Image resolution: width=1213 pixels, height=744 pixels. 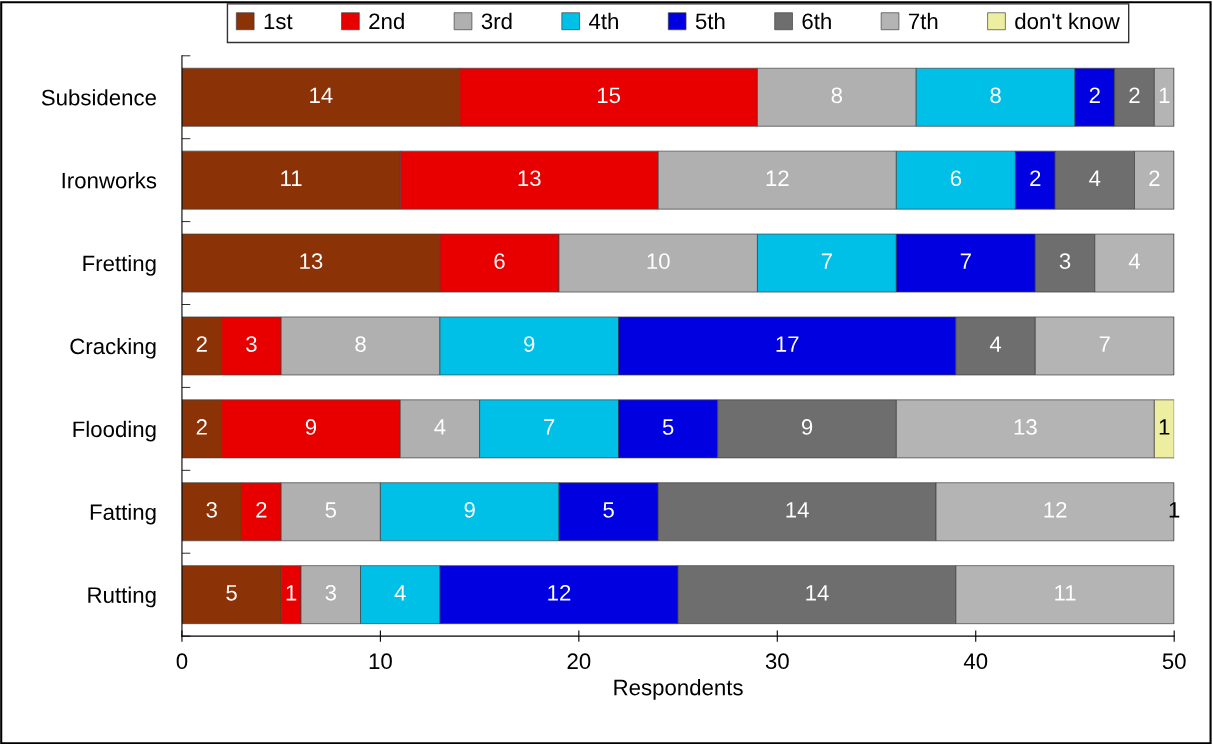 I want to click on legend-label: 3rd, so click(x=496, y=21).